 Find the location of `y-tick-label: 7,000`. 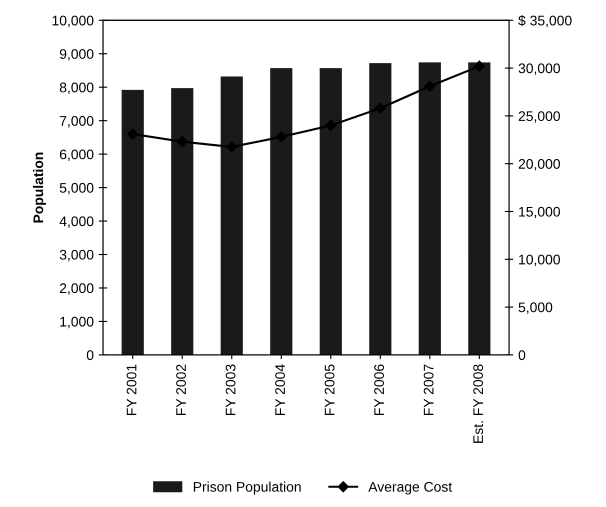

y-tick-label: 7,000 is located at coordinates (77, 122).